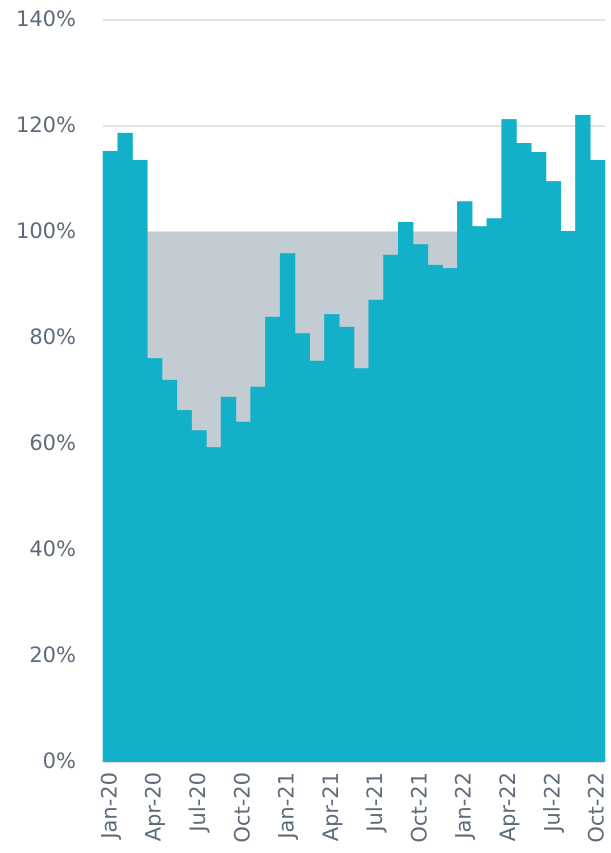 The image size is (611, 853). What do you see at coordinates (508, 806) in the screenshot?
I see `x-tick-label: Apr-22` at bounding box center [508, 806].